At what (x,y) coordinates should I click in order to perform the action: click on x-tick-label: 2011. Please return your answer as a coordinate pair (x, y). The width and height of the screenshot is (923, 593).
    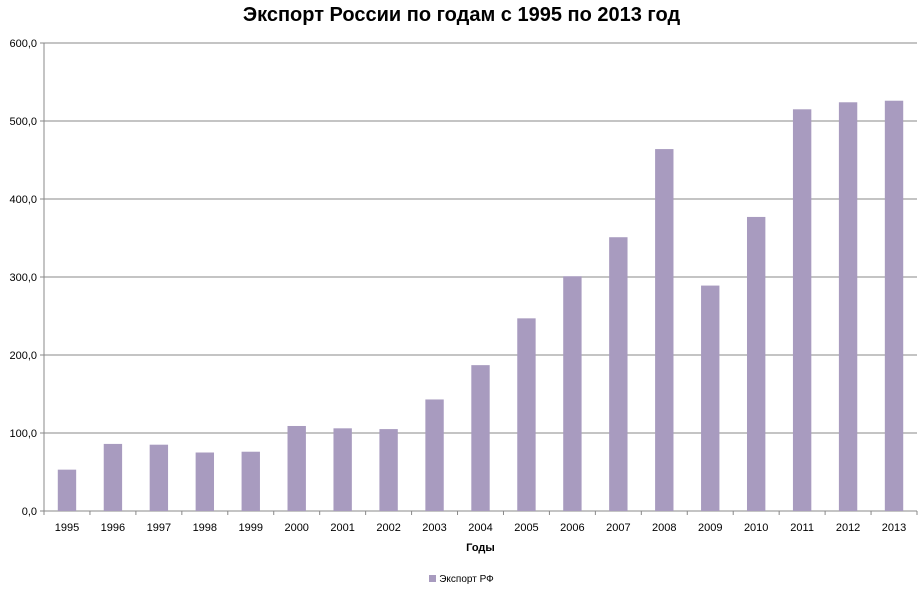
    Looking at the image, I should click on (802, 528).